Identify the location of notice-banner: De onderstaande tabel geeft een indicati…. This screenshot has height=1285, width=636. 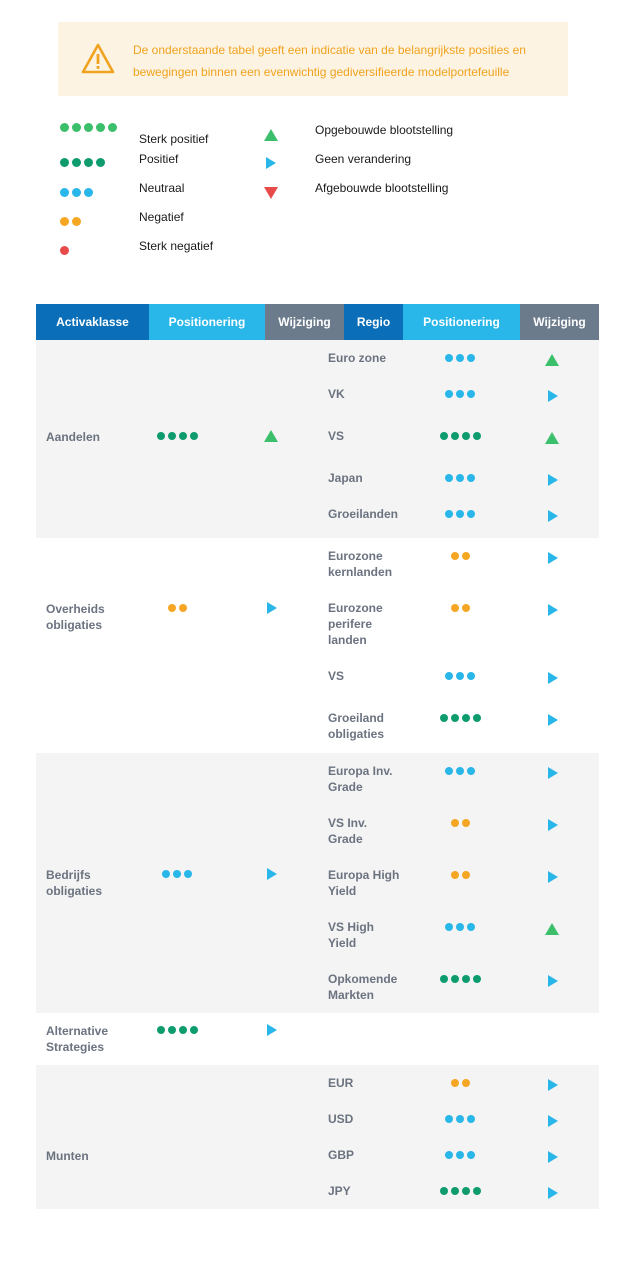
(313, 59).